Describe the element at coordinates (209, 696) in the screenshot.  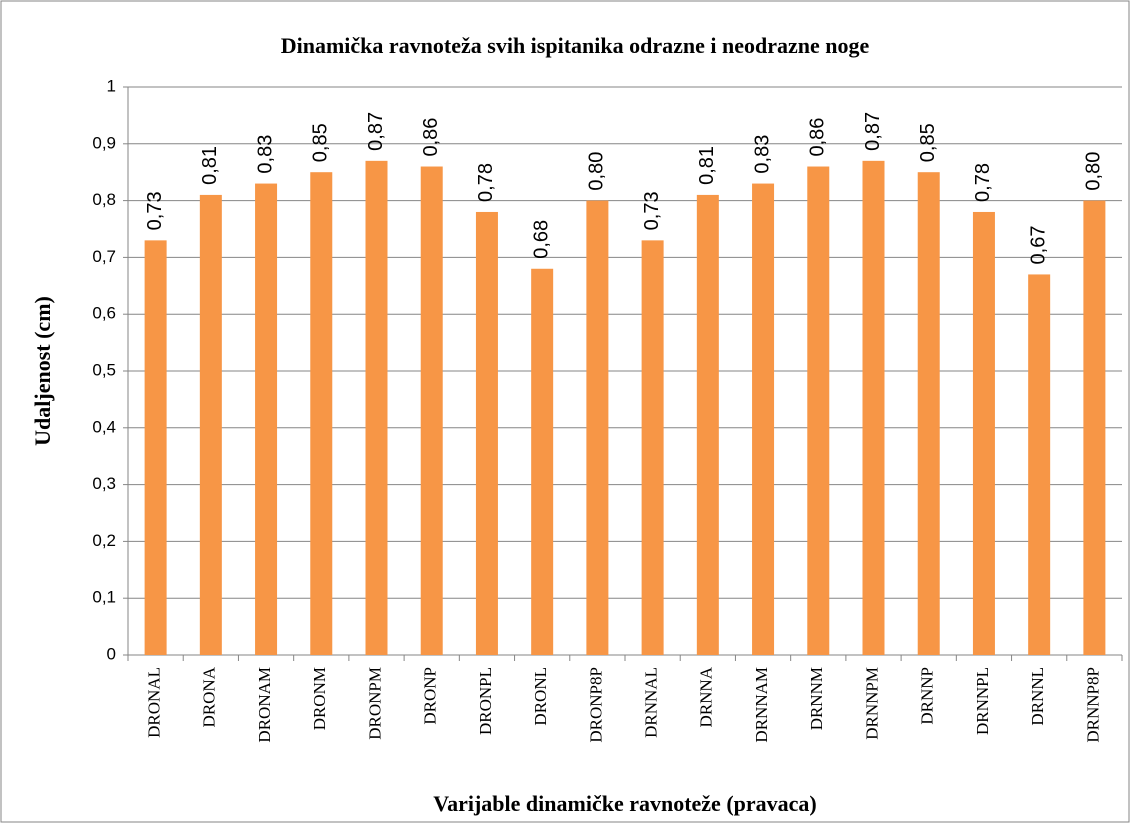
I see `x-tick-label: DRONA` at that location.